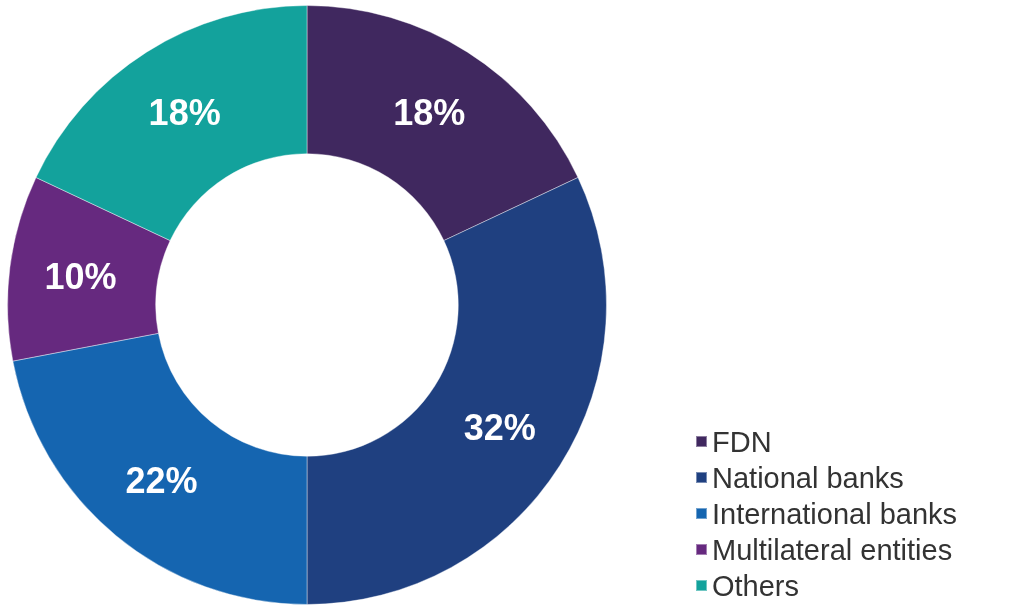 This screenshot has height=605, width=1032. I want to click on data-label: 10%, so click(80, 276).